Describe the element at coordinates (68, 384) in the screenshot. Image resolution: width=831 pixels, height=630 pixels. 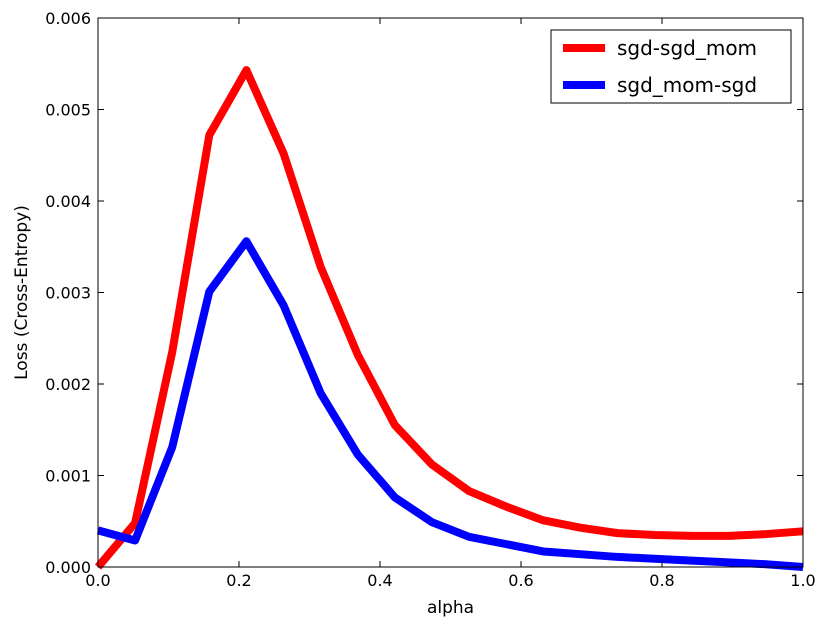
I see `y-tick-label: 0.002` at that location.